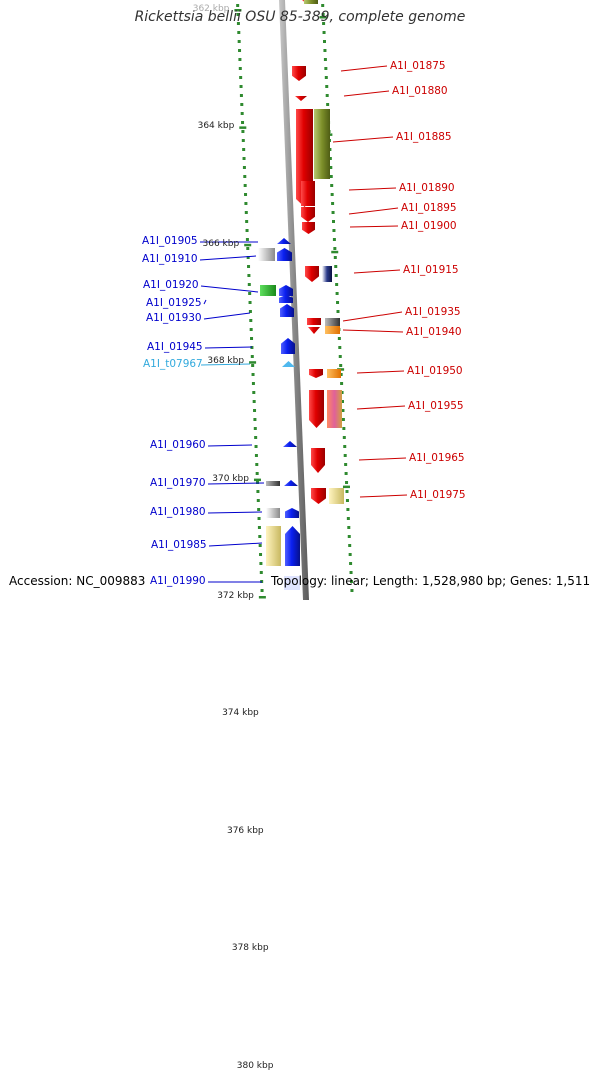  I want to click on gene-label: A1I_01980, so click(178, 512).